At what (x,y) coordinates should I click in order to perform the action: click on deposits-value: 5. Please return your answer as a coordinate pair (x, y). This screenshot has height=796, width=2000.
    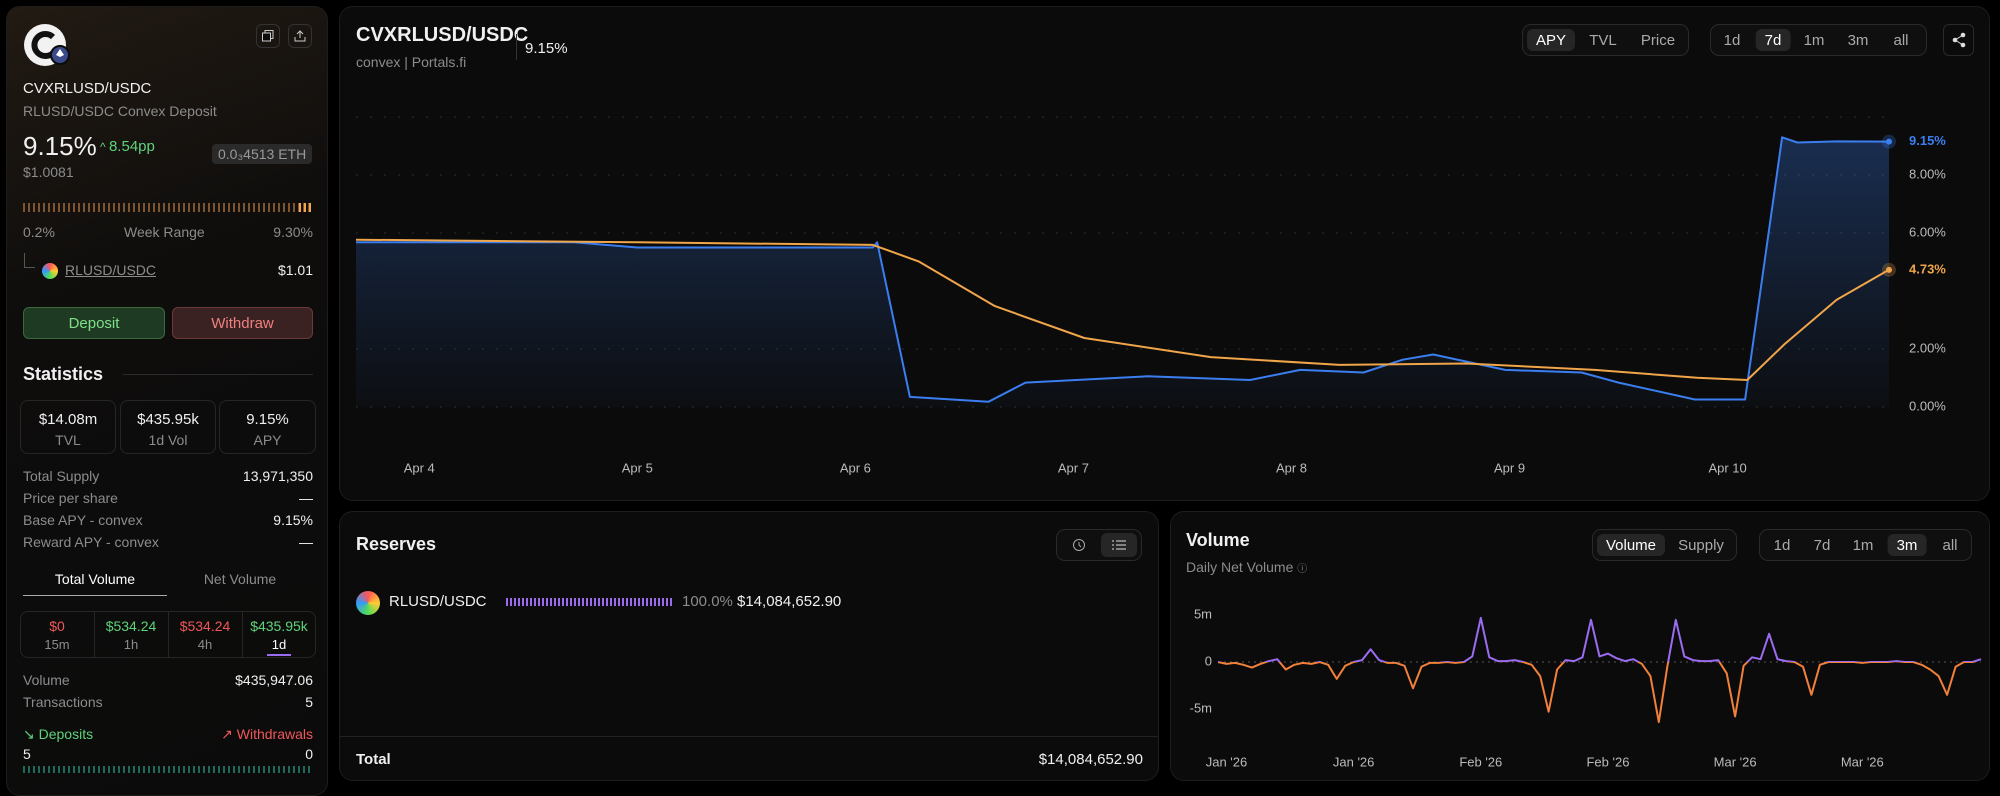
    Looking at the image, I should click on (27, 754).